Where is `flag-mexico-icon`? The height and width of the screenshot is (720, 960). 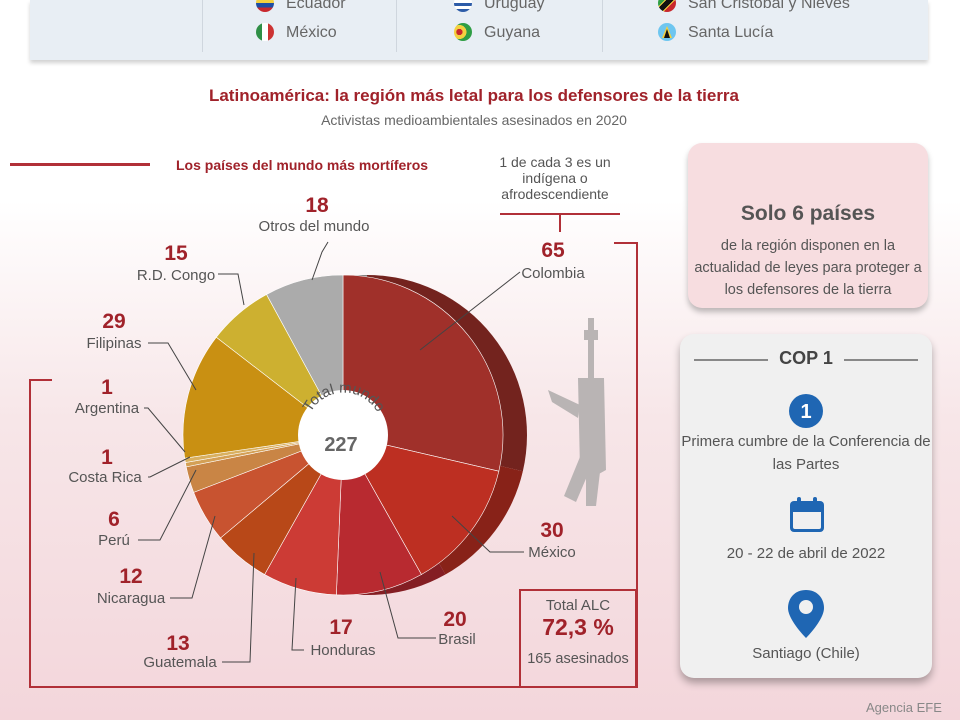 flag-mexico-icon is located at coordinates (265, 32).